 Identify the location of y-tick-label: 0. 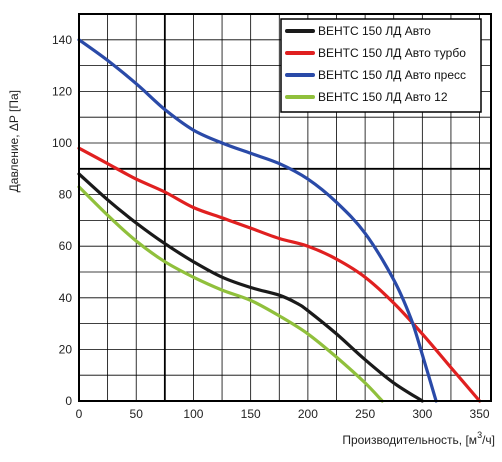
(68, 401).